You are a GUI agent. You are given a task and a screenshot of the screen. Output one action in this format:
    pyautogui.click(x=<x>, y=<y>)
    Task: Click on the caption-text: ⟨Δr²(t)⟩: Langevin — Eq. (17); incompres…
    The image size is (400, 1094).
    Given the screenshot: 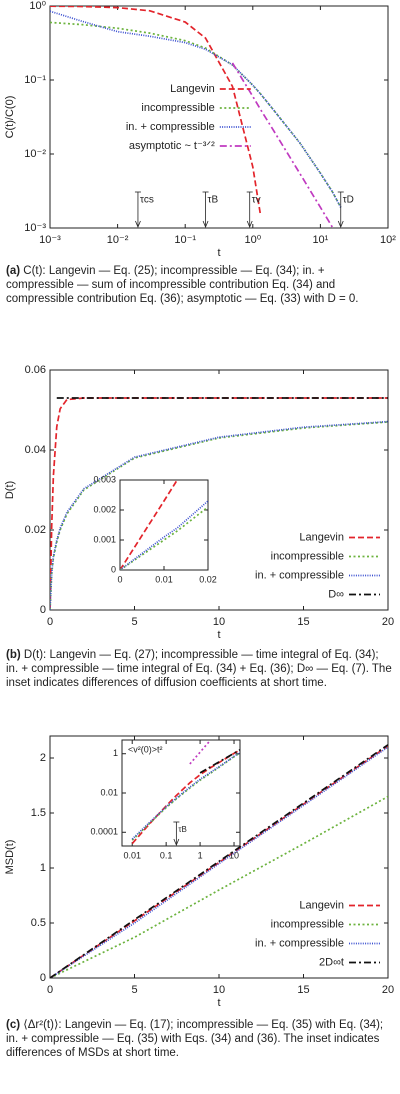 What is the action you would take?
    pyautogui.click(x=195, y=1039)
    